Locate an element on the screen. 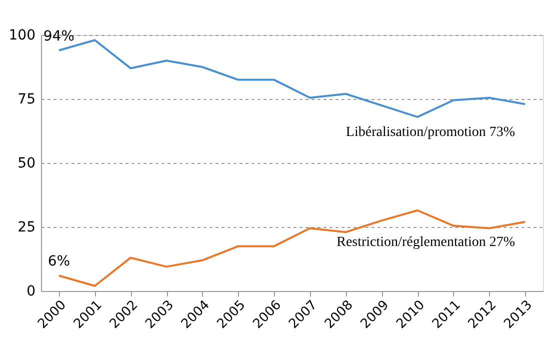  series-label: Restriction/réglementation 27% is located at coordinates (426, 242).